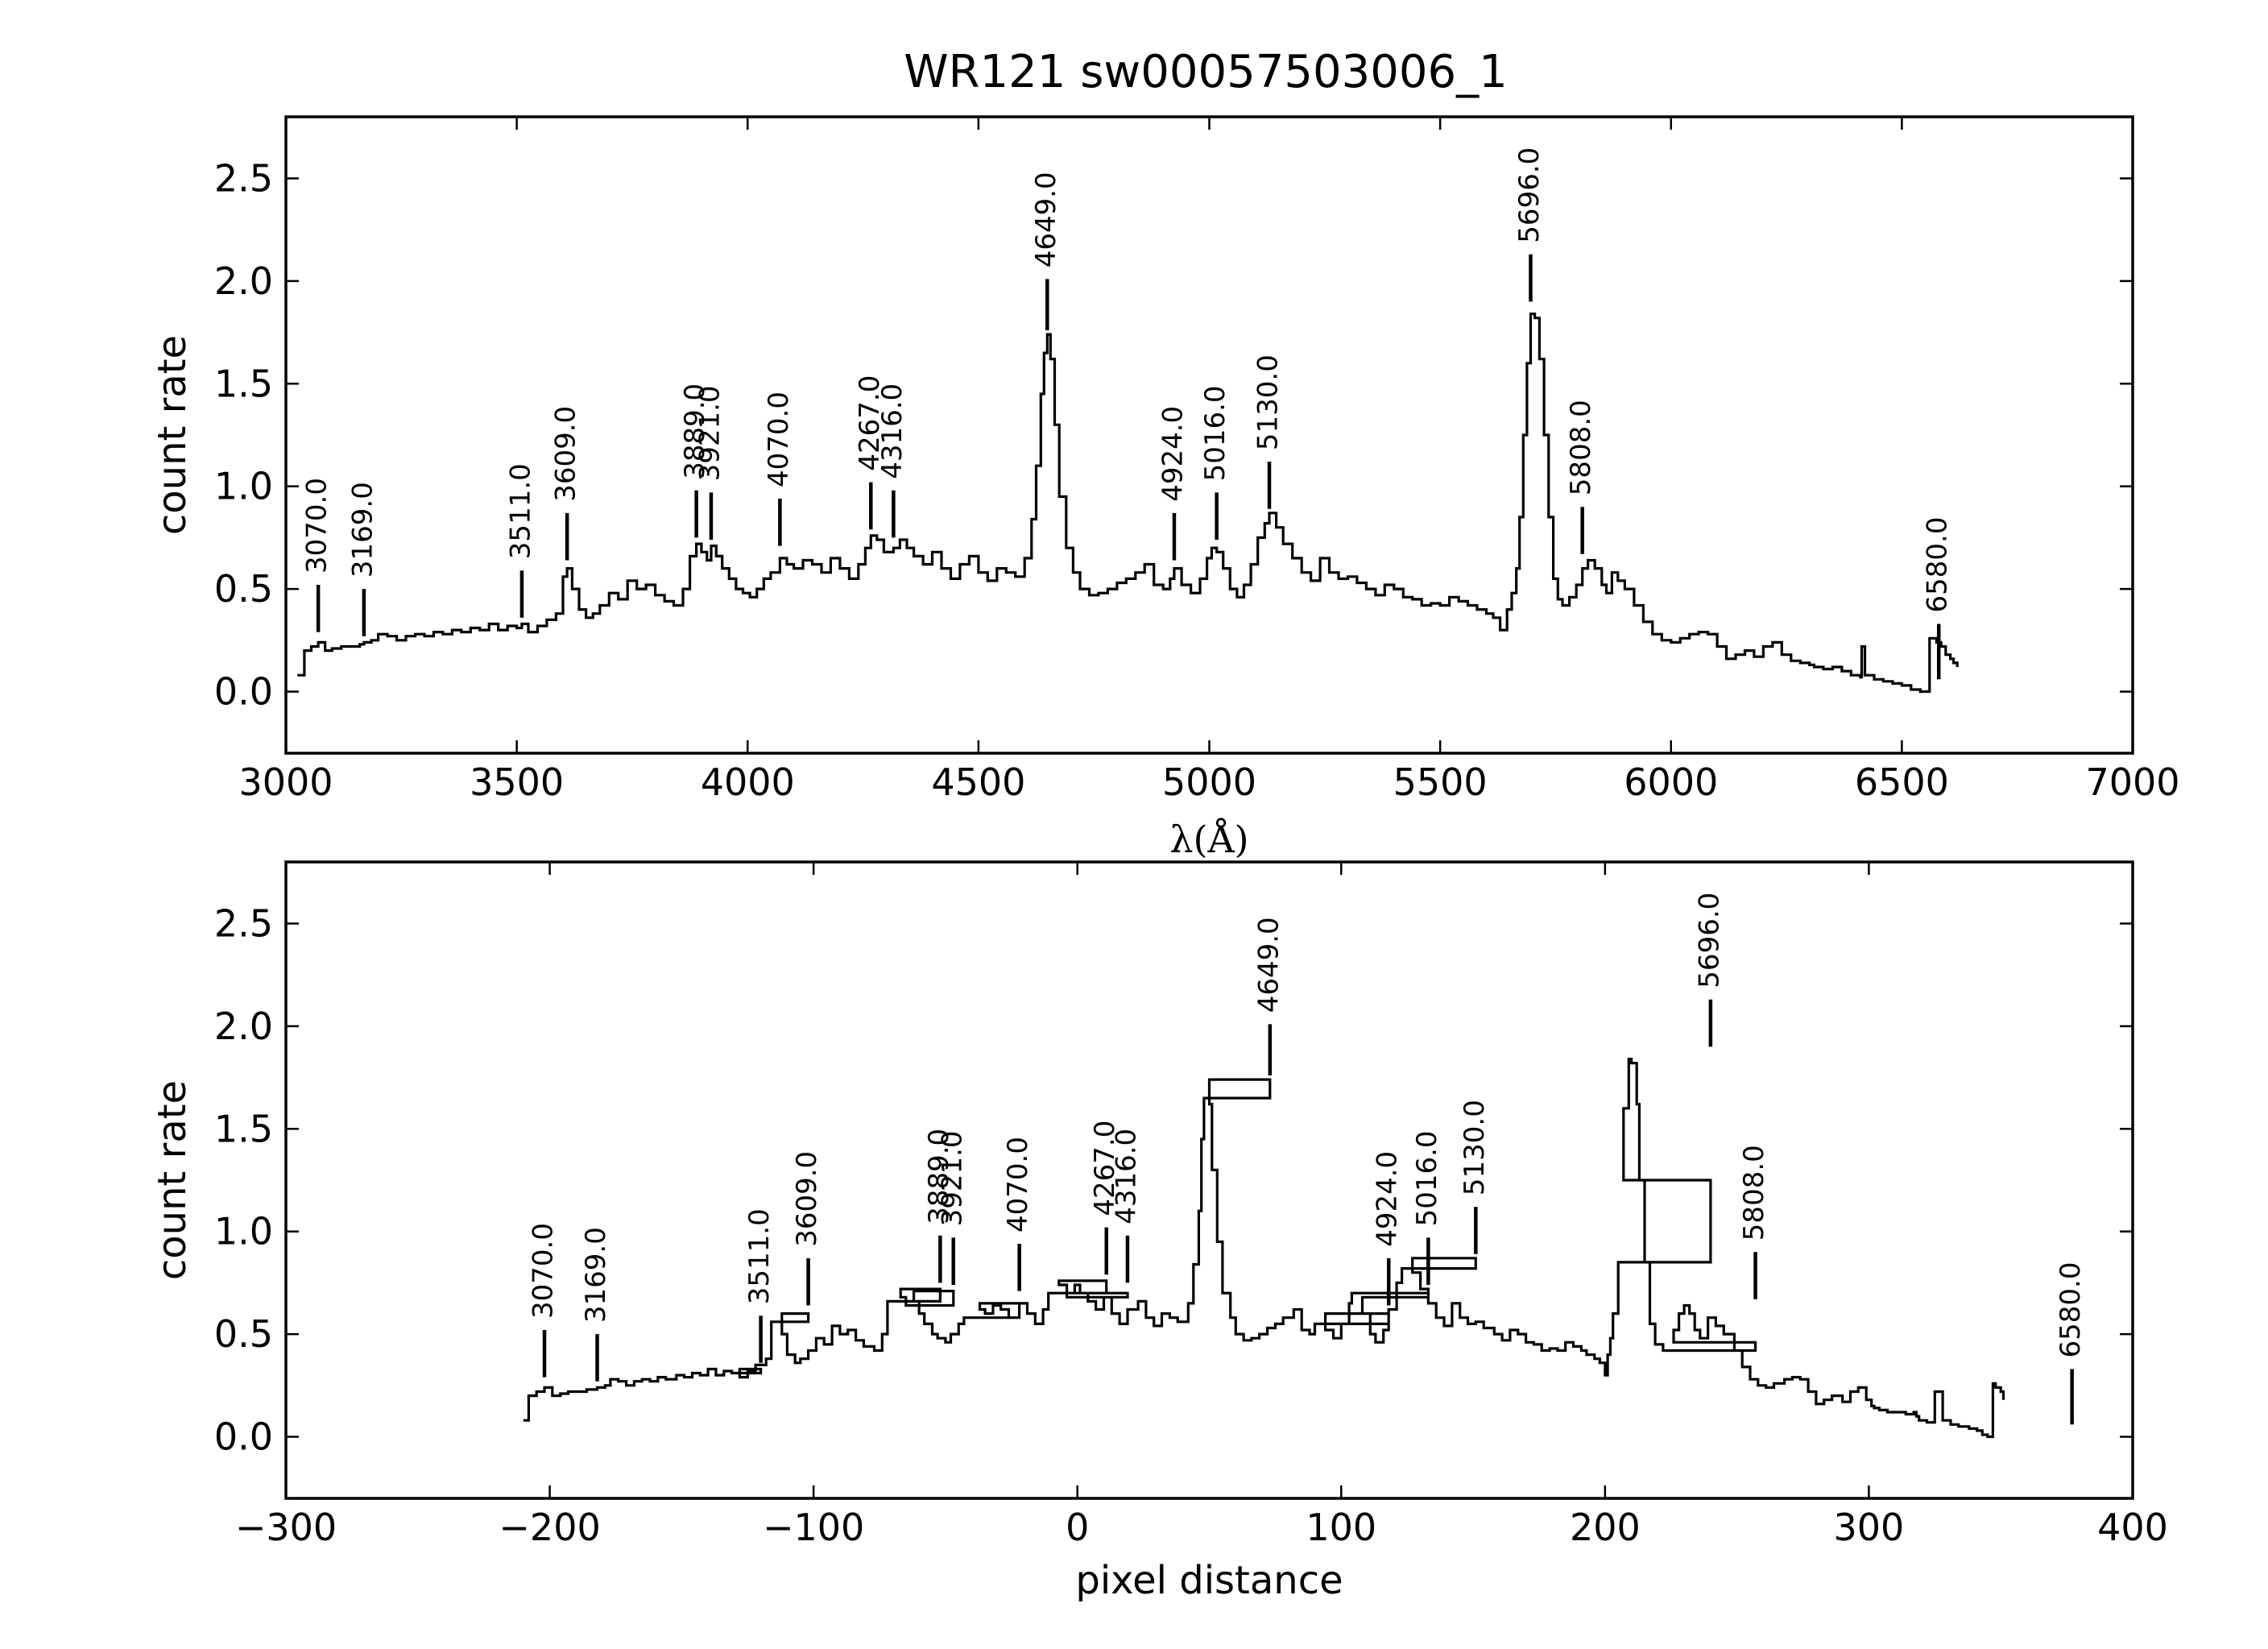 This screenshot has width=2268, height=1649. What do you see at coordinates (1869, 1527) in the screenshot?
I see `x-tick-label: 300` at bounding box center [1869, 1527].